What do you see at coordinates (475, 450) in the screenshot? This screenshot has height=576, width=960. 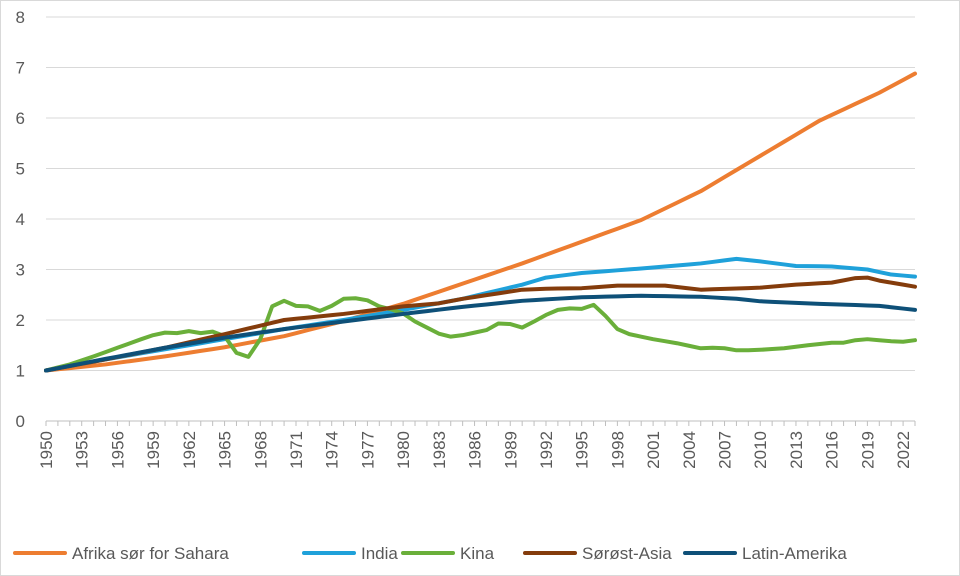 I see `x-tick-label: 1986` at bounding box center [475, 450].